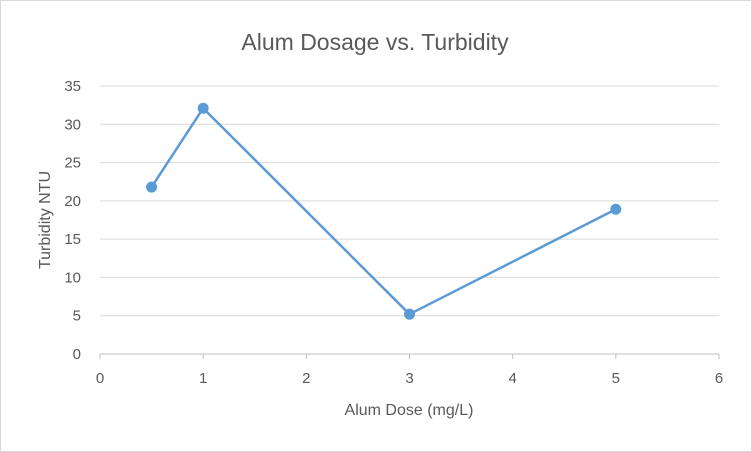  I want to click on y-tick-label: 20, so click(72, 201).